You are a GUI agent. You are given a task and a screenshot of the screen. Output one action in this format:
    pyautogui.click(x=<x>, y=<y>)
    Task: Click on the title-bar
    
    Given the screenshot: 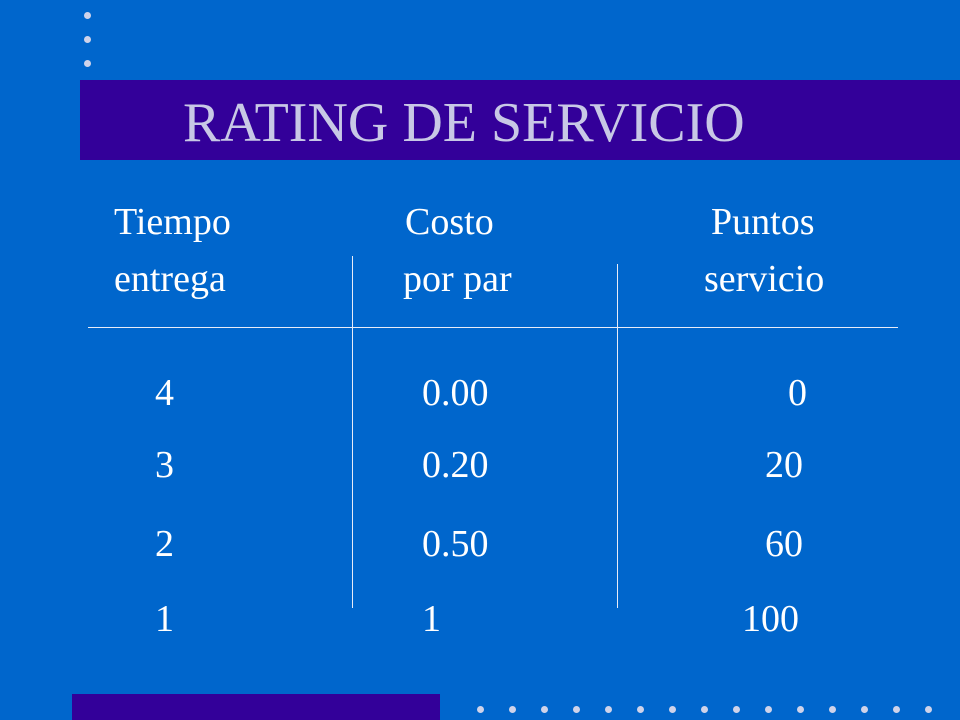 What is the action you would take?
    pyautogui.click(x=520, y=120)
    